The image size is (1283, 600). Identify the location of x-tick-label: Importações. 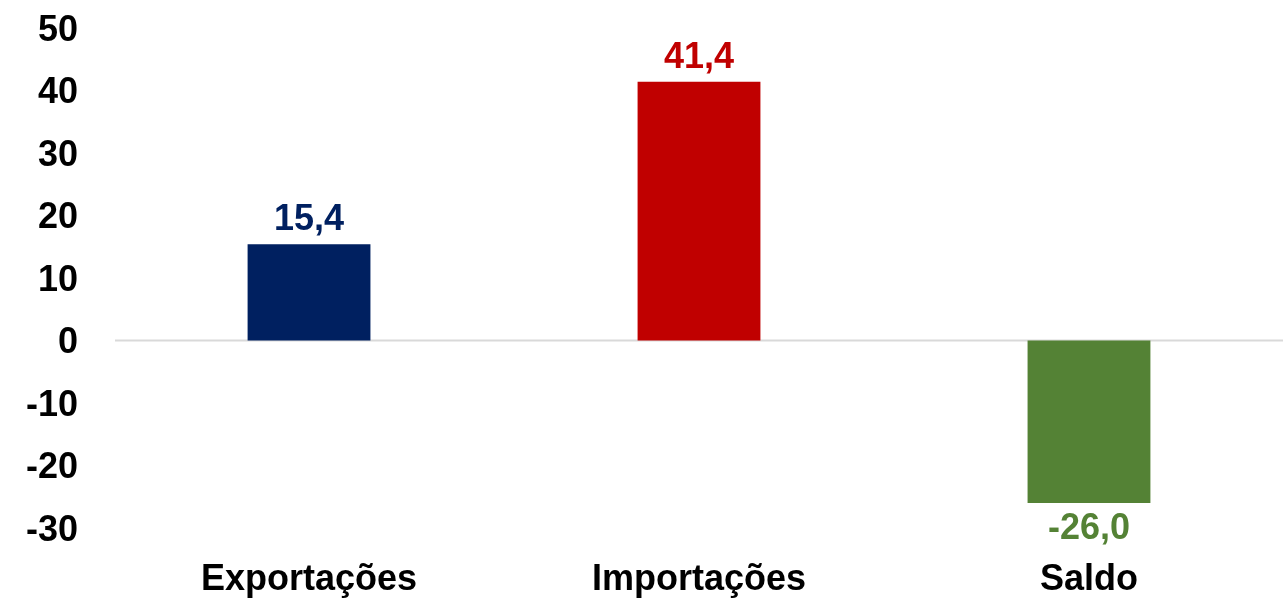
(699, 577).